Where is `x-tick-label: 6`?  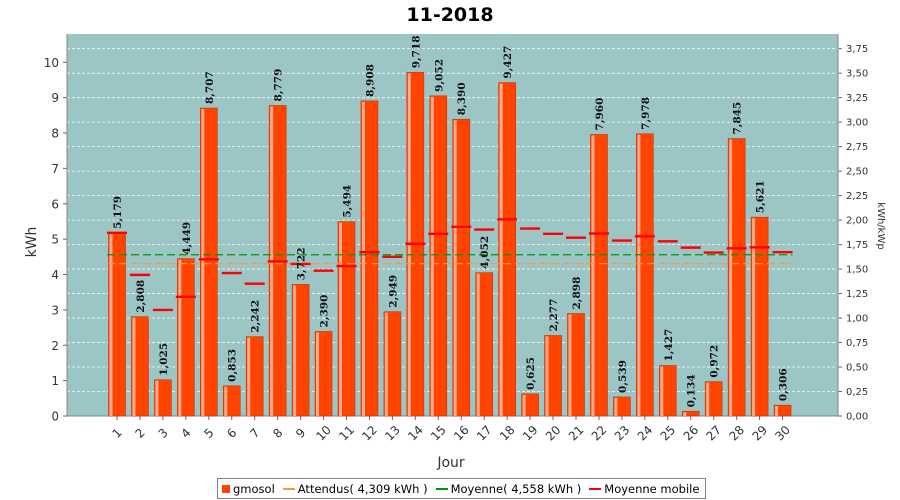 x-tick-label: 6 is located at coordinates (231, 433).